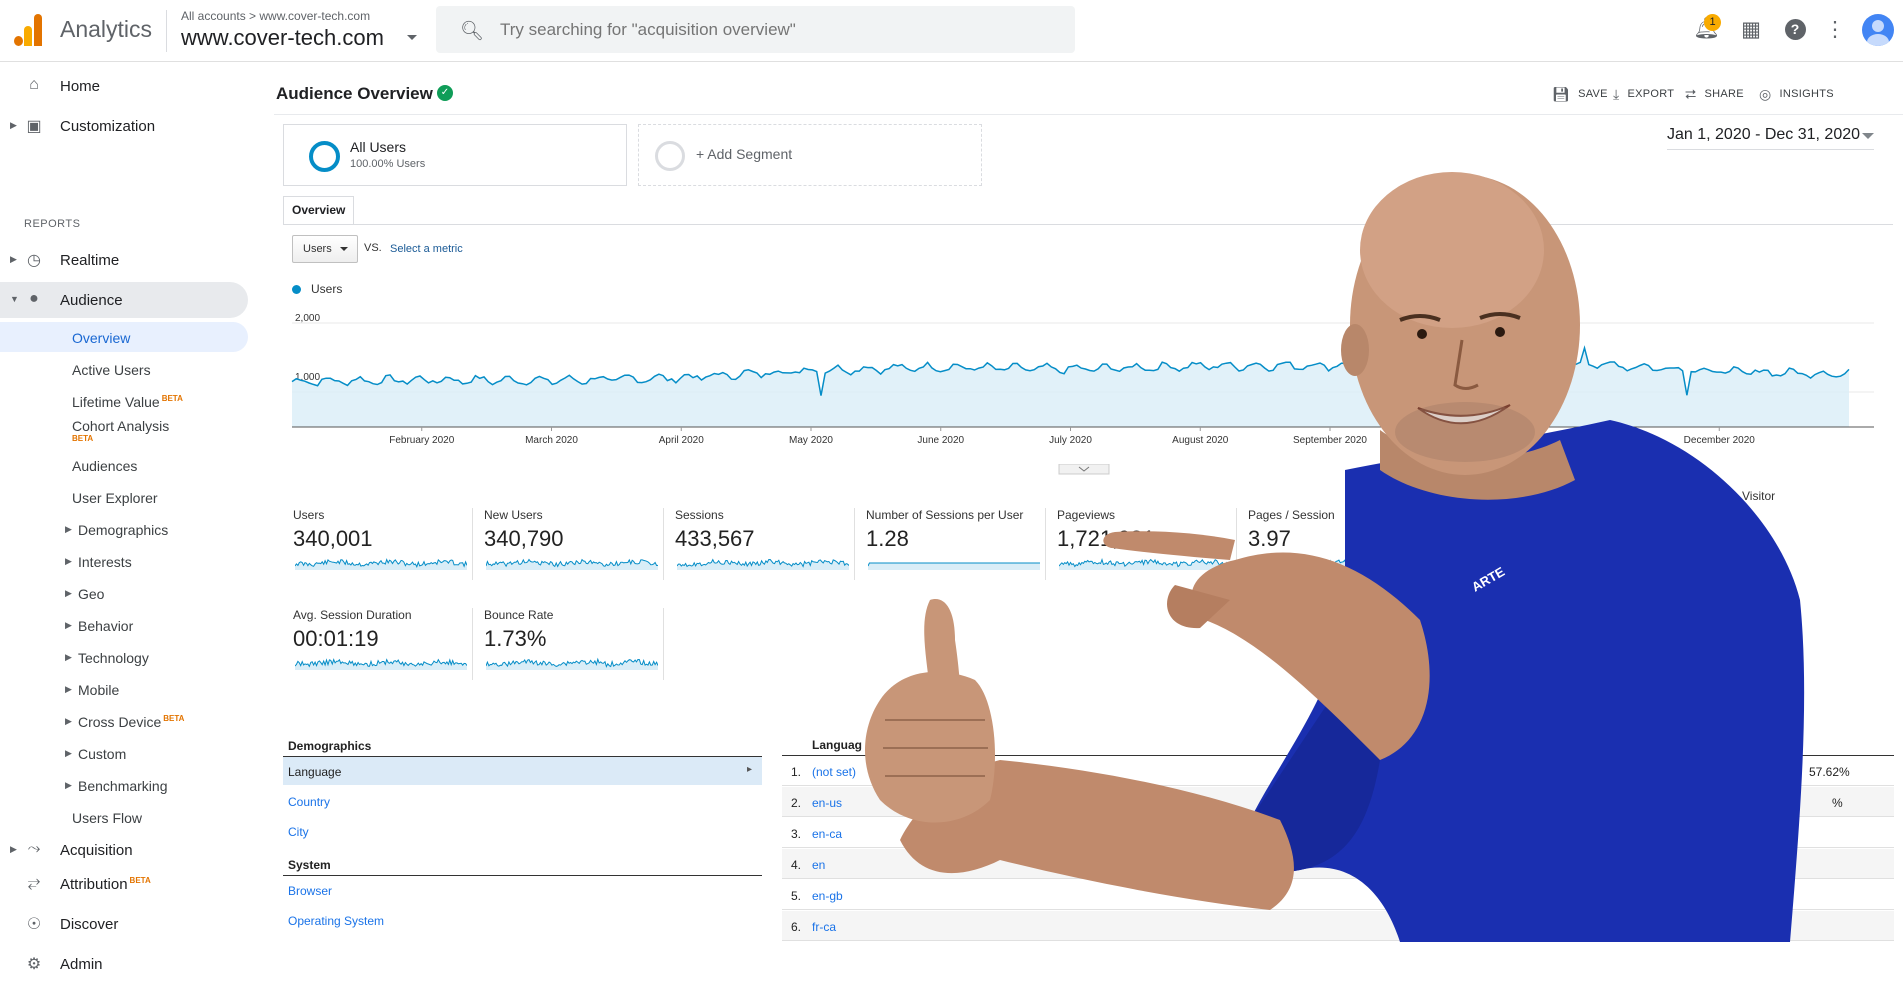 This screenshot has height=982, width=1903. What do you see at coordinates (124, 850) in the screenshot?
I see `sidebar-item-acquisition: ▶ ⤳ Acquisition` at bounding box center [124, 850].